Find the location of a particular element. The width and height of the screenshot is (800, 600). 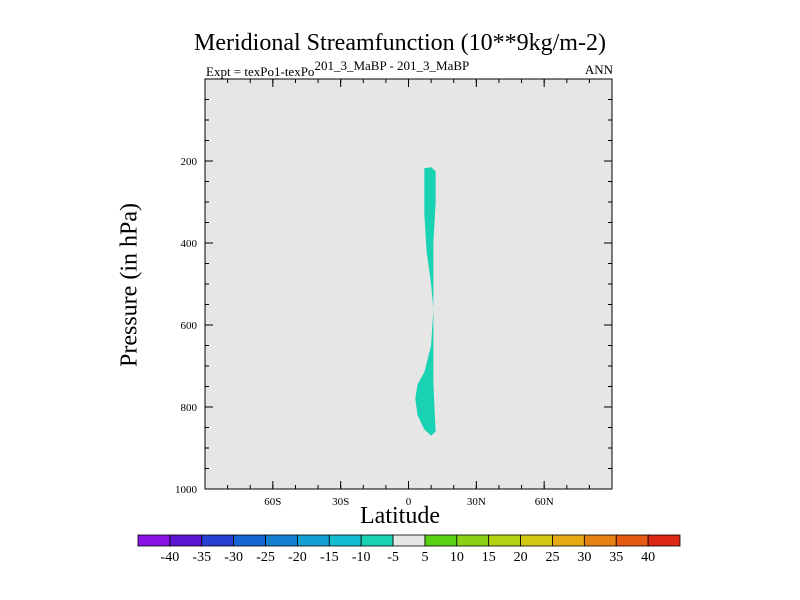

x-tick-label: 30N is located at coordinates (476, 502).